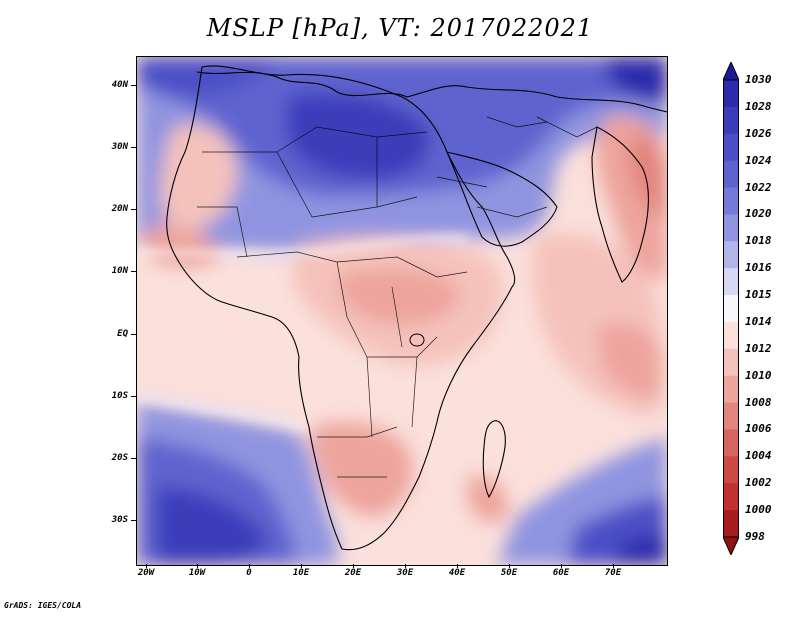  What do you see at coordinates (629, 360) in the screenshot?
I see `low-indian-ocean-core` at bounding box center [629, 360].